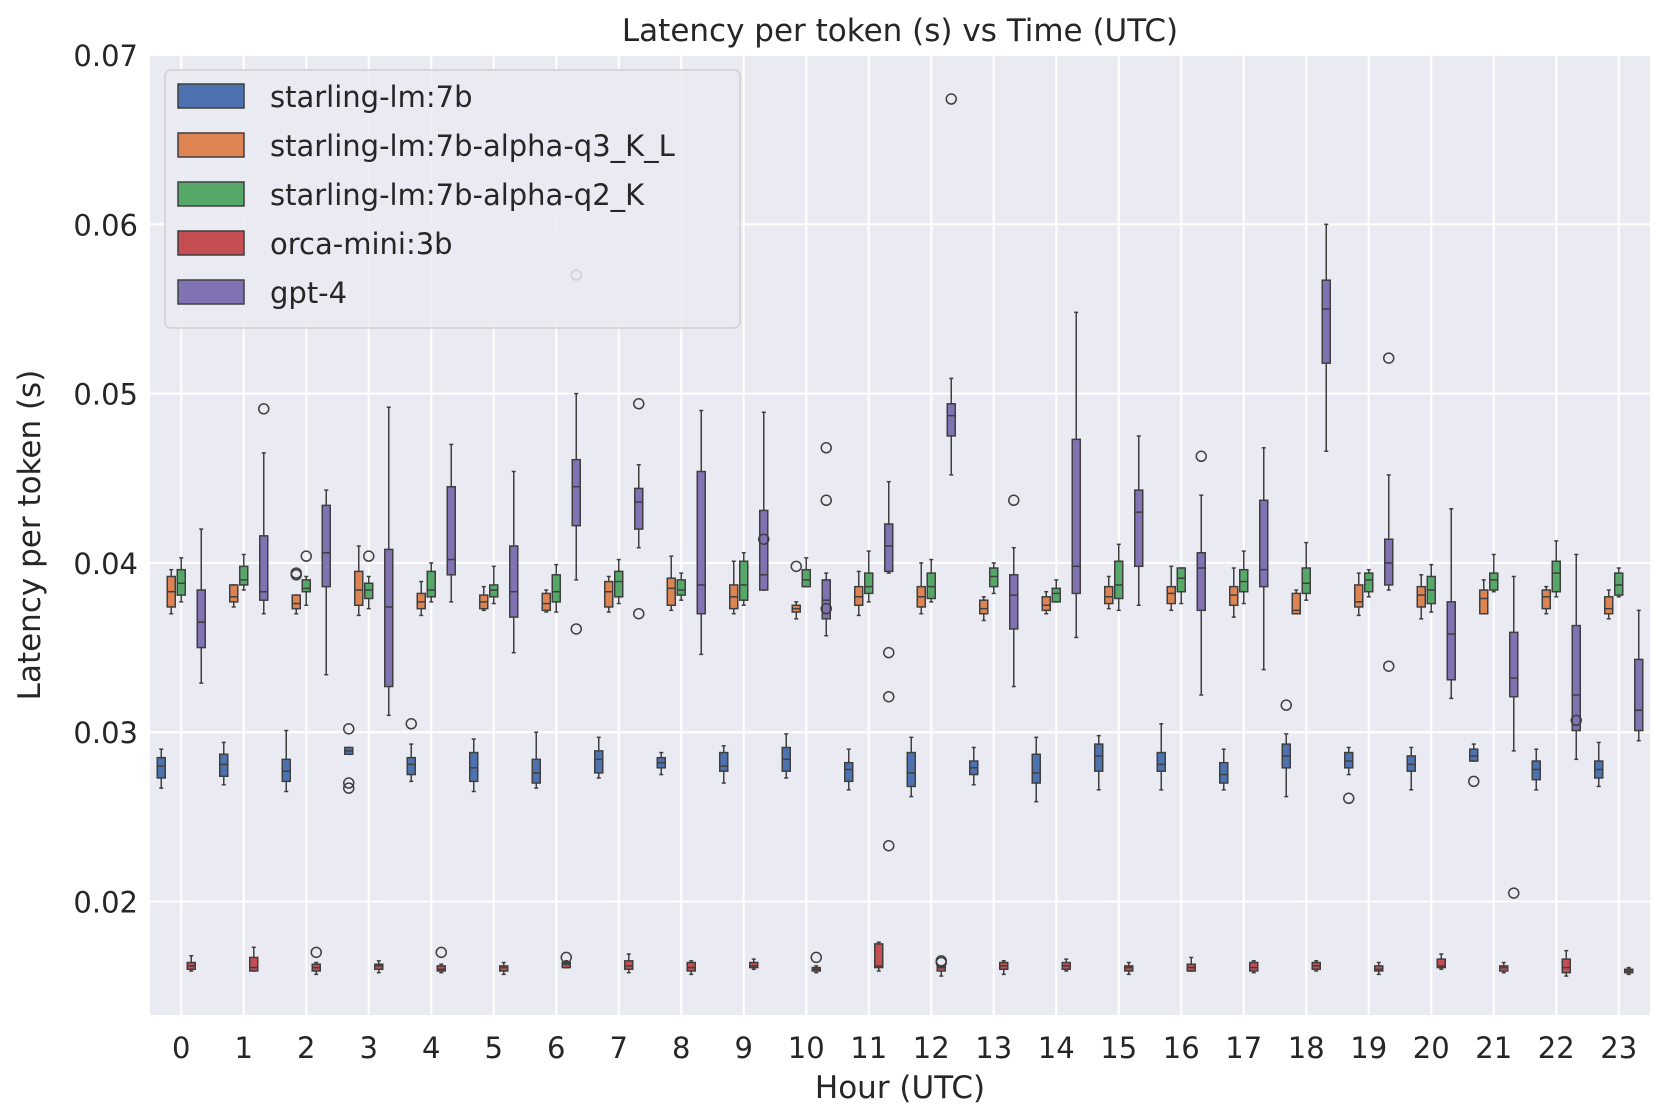 This screenshot has height=1120, width=1661. What do you see at coordinates (457, 195) in the screenshot?
I see `legend-label: starling-lm:7b-alpha-q2_K` at bounding box center [457, 195].